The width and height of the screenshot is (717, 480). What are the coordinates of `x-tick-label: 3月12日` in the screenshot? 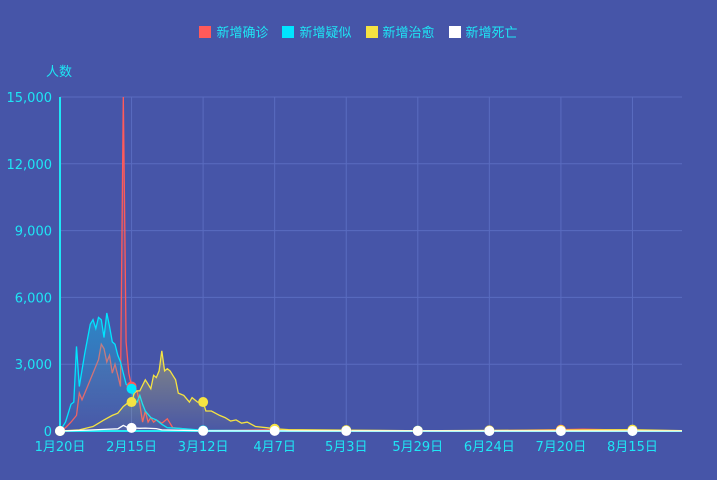 It's located at (203, 447).